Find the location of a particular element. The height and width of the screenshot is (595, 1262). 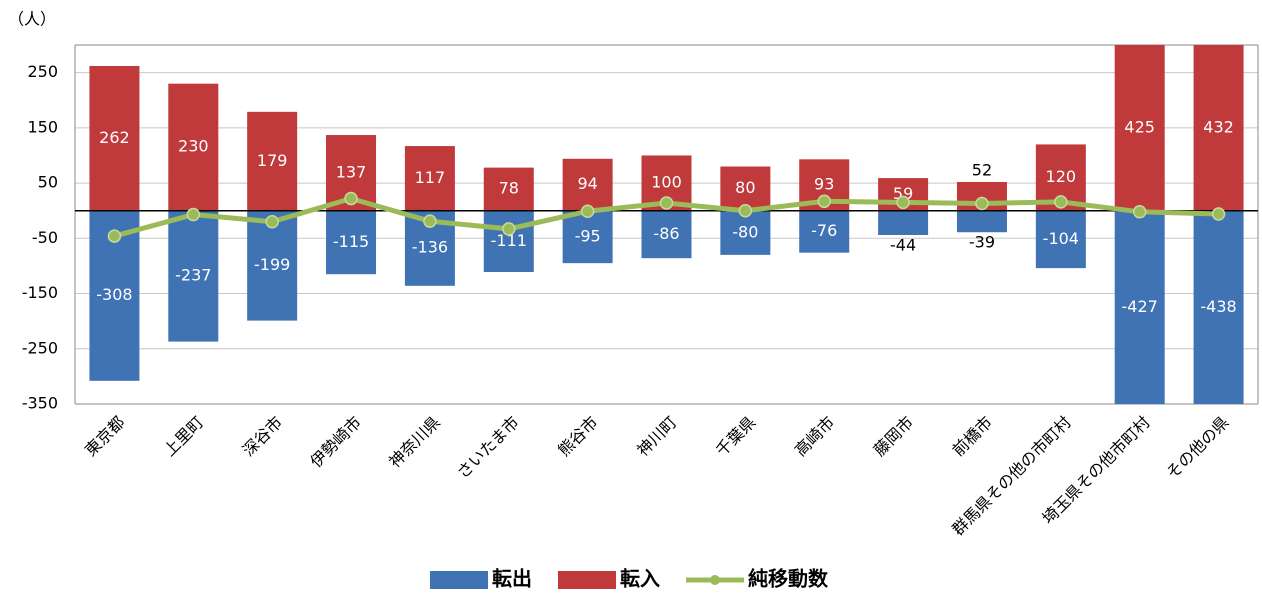

data-label: -86 is located at coordinates (666, 233).